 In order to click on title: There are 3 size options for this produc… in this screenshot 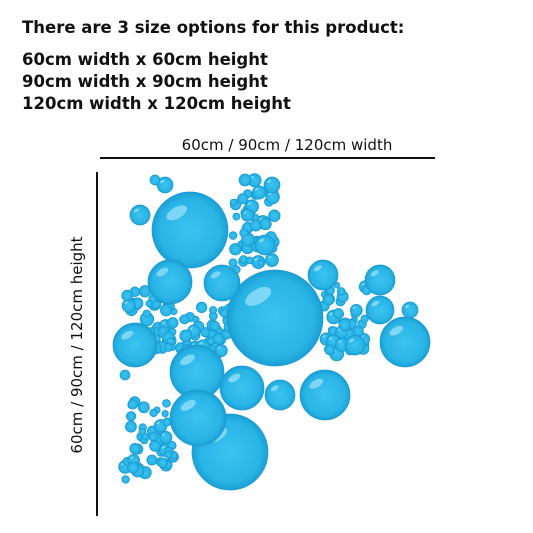, I will do `click(213, 27)`.